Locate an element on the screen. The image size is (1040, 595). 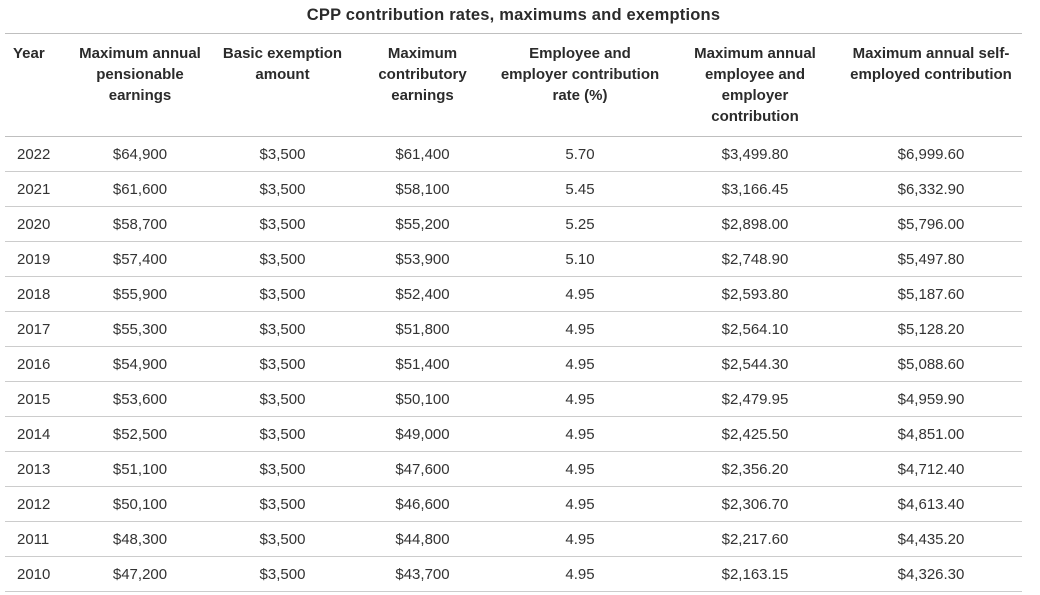
cell-year: 2019 is located at coordinates (37, 259).